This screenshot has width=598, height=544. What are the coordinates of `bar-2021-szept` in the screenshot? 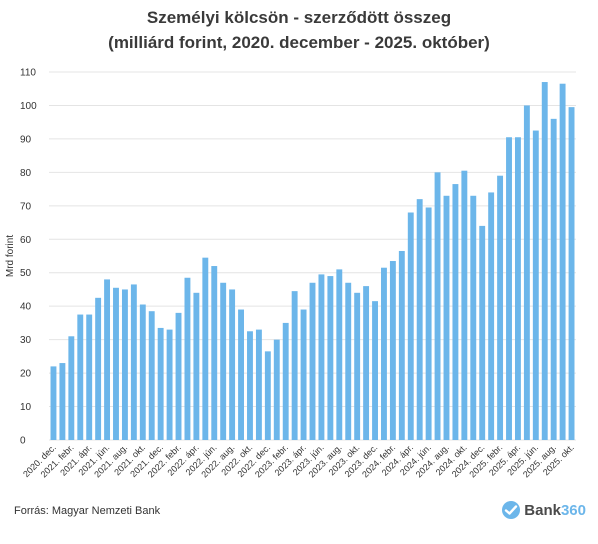 It's located at (133, 362).